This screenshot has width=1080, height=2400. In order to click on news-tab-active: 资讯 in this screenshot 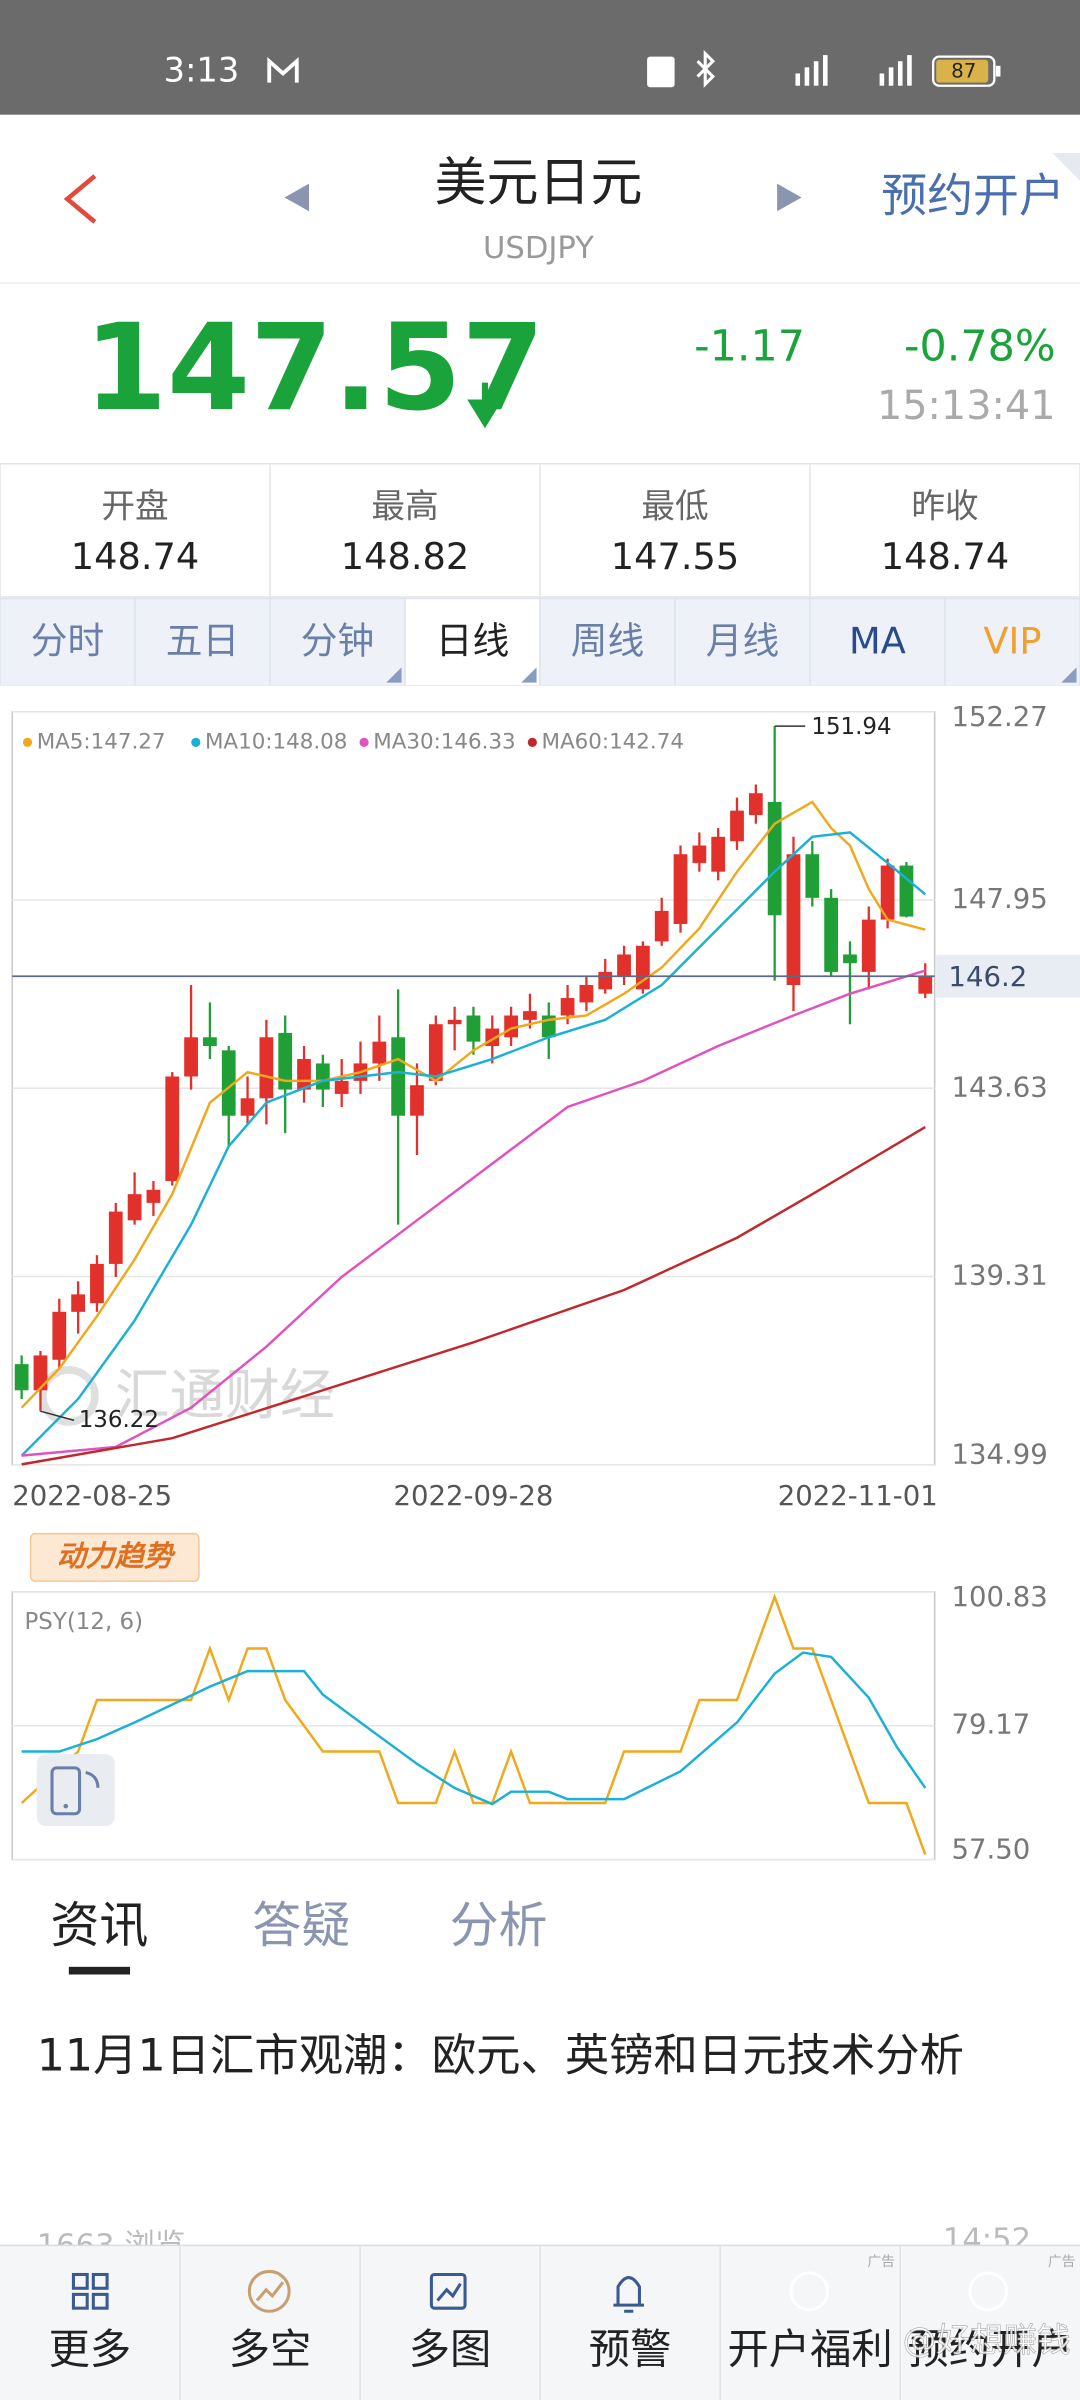, I will do `click(99, 1925)`.